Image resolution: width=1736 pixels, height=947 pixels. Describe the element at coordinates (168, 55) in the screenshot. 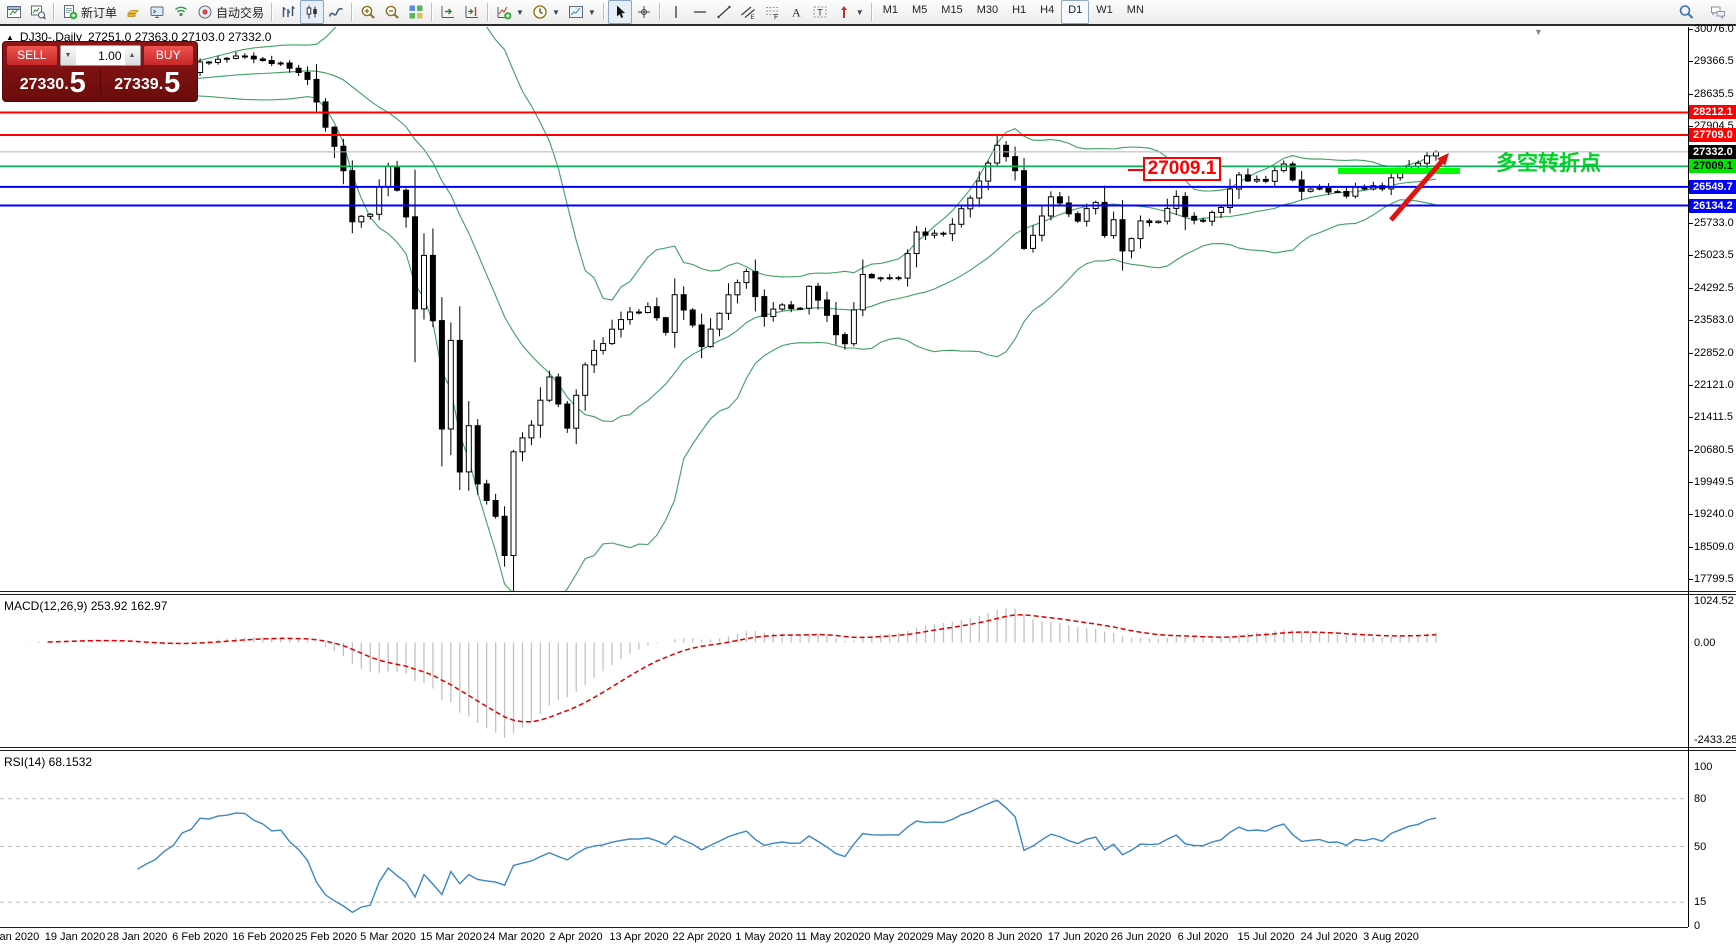

I see `buy-button: BUY` at that location.